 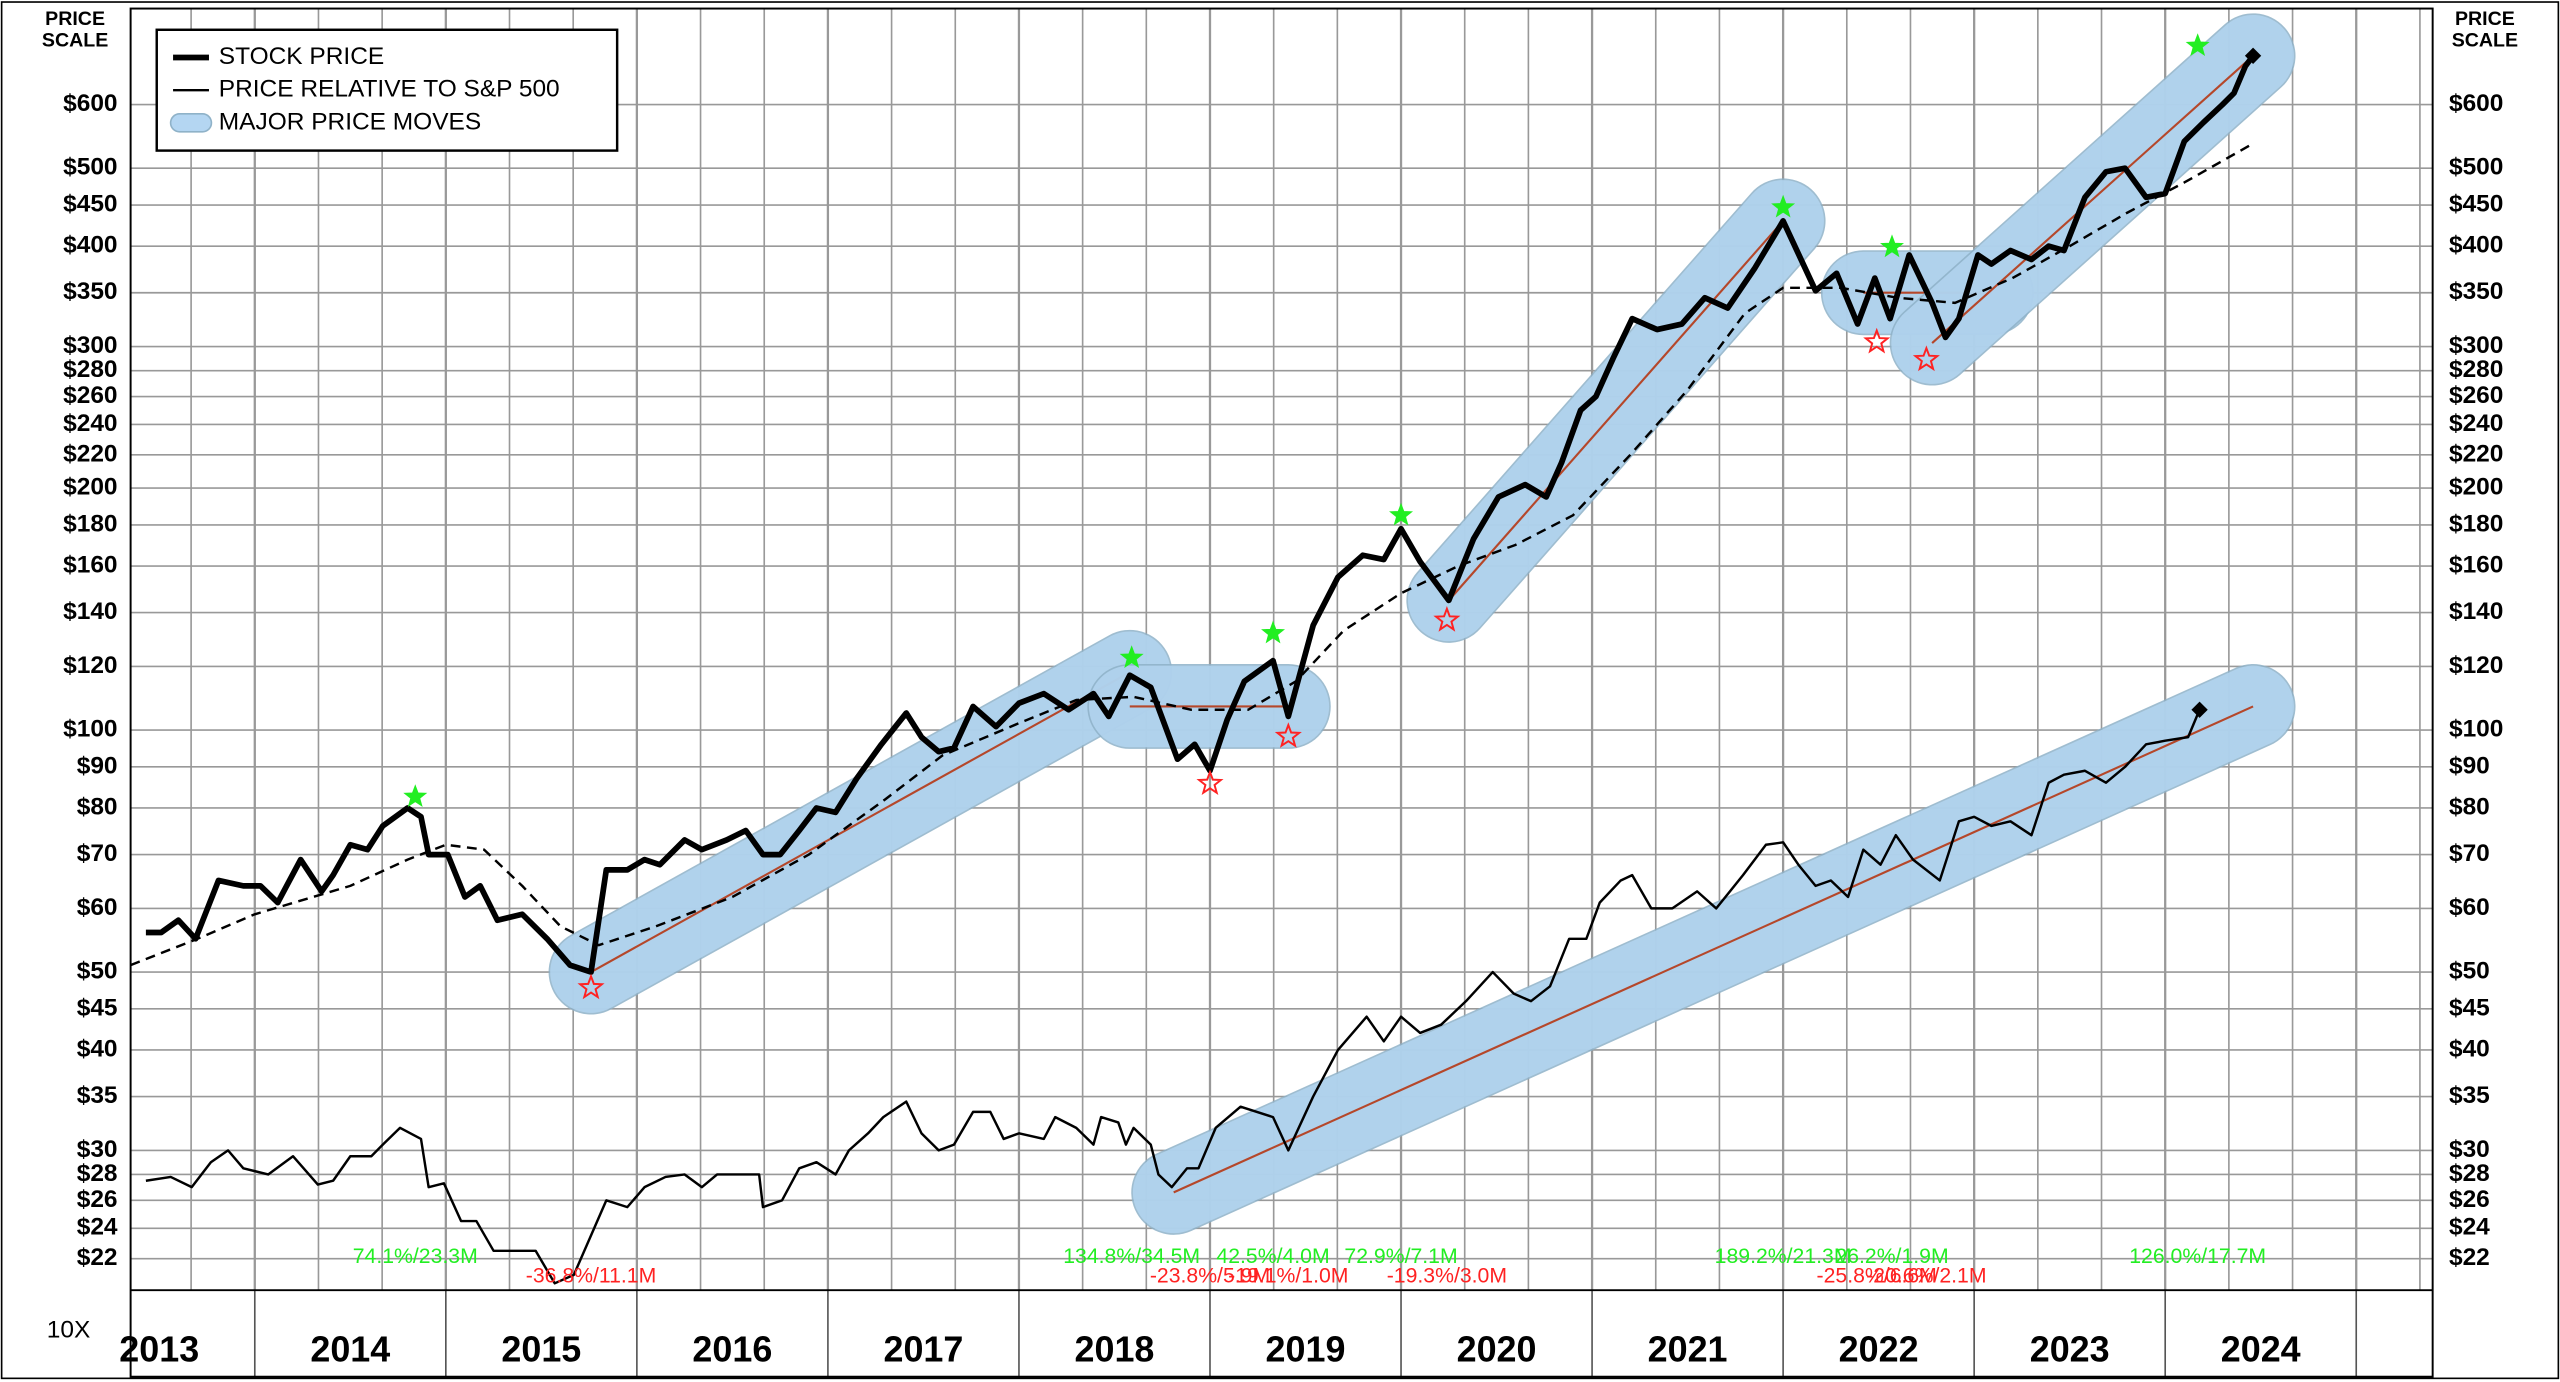 I want to click on move-annotation: -19.3%/3.0M, so click(x=1447, y=1276).